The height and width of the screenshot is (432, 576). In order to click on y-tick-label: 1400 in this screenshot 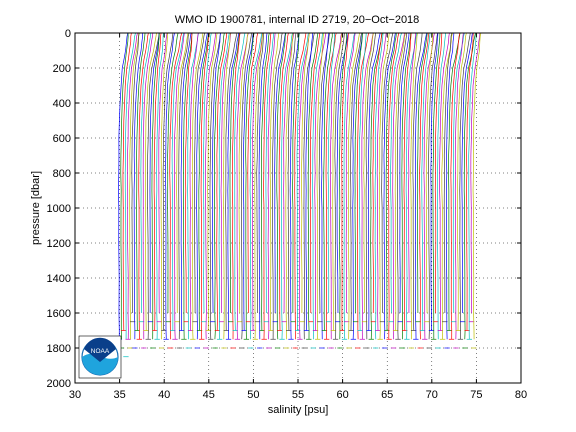, I will do `click(59, 279)`.